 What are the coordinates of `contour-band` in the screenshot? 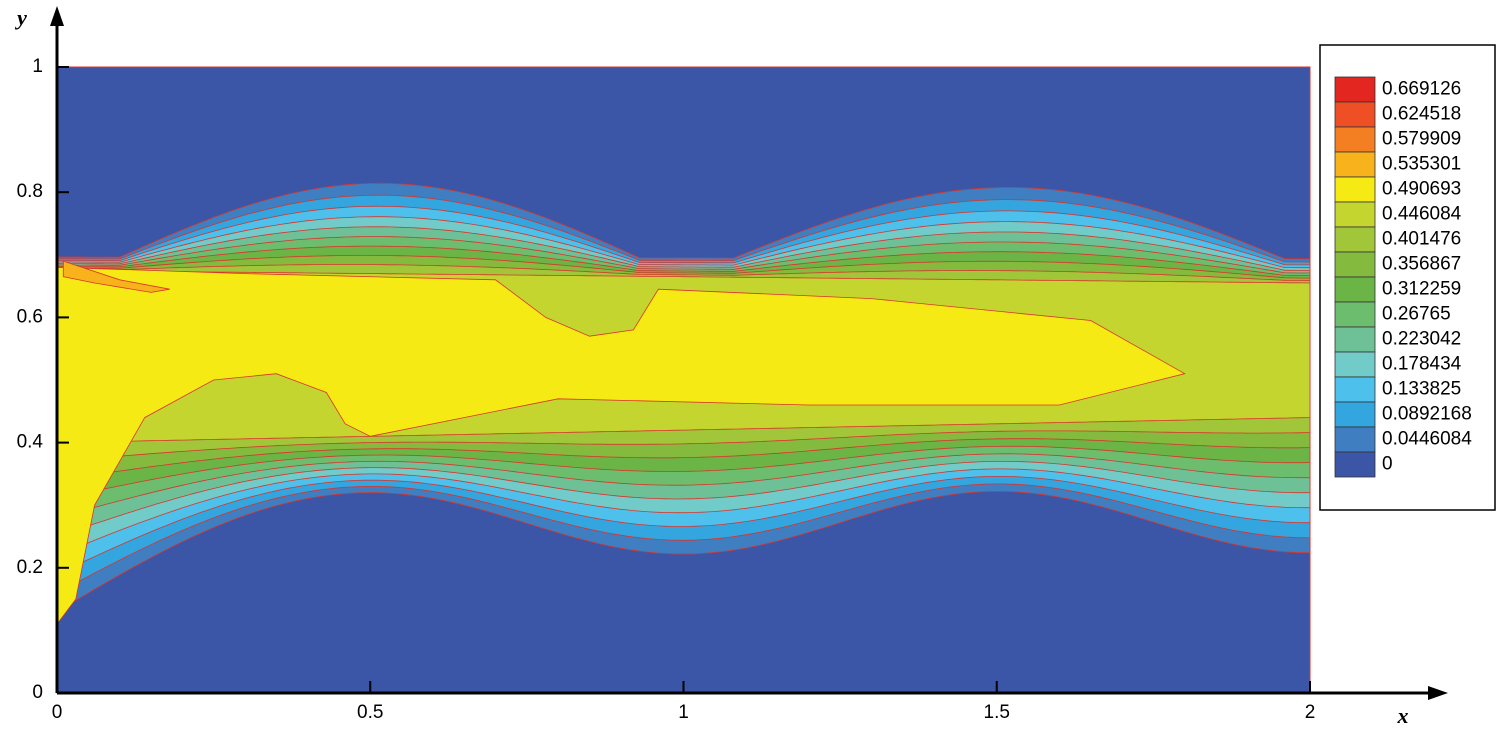 It's located at (116, 276).